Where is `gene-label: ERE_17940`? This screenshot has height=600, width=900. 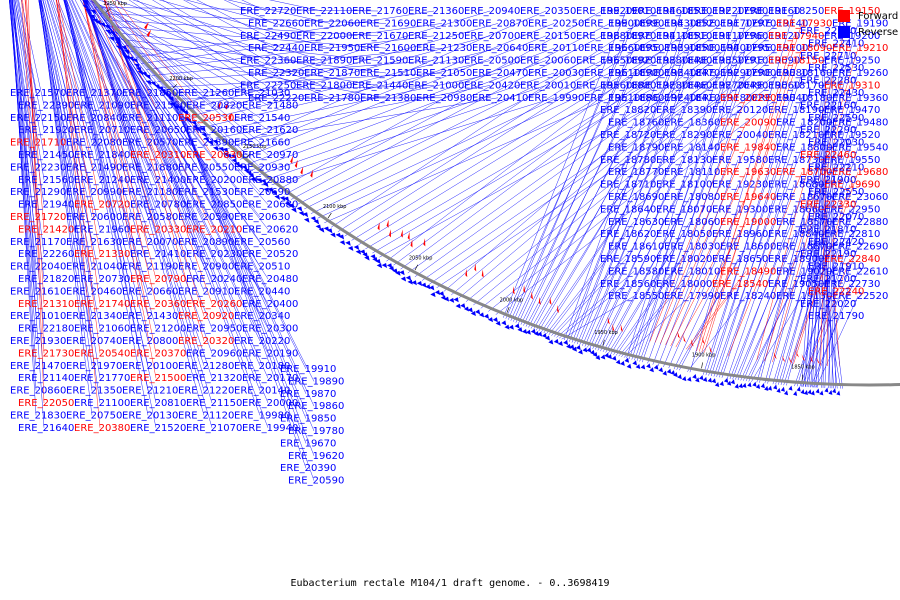 gene-label: ERE_17940 is located at coordinates (796, 36).